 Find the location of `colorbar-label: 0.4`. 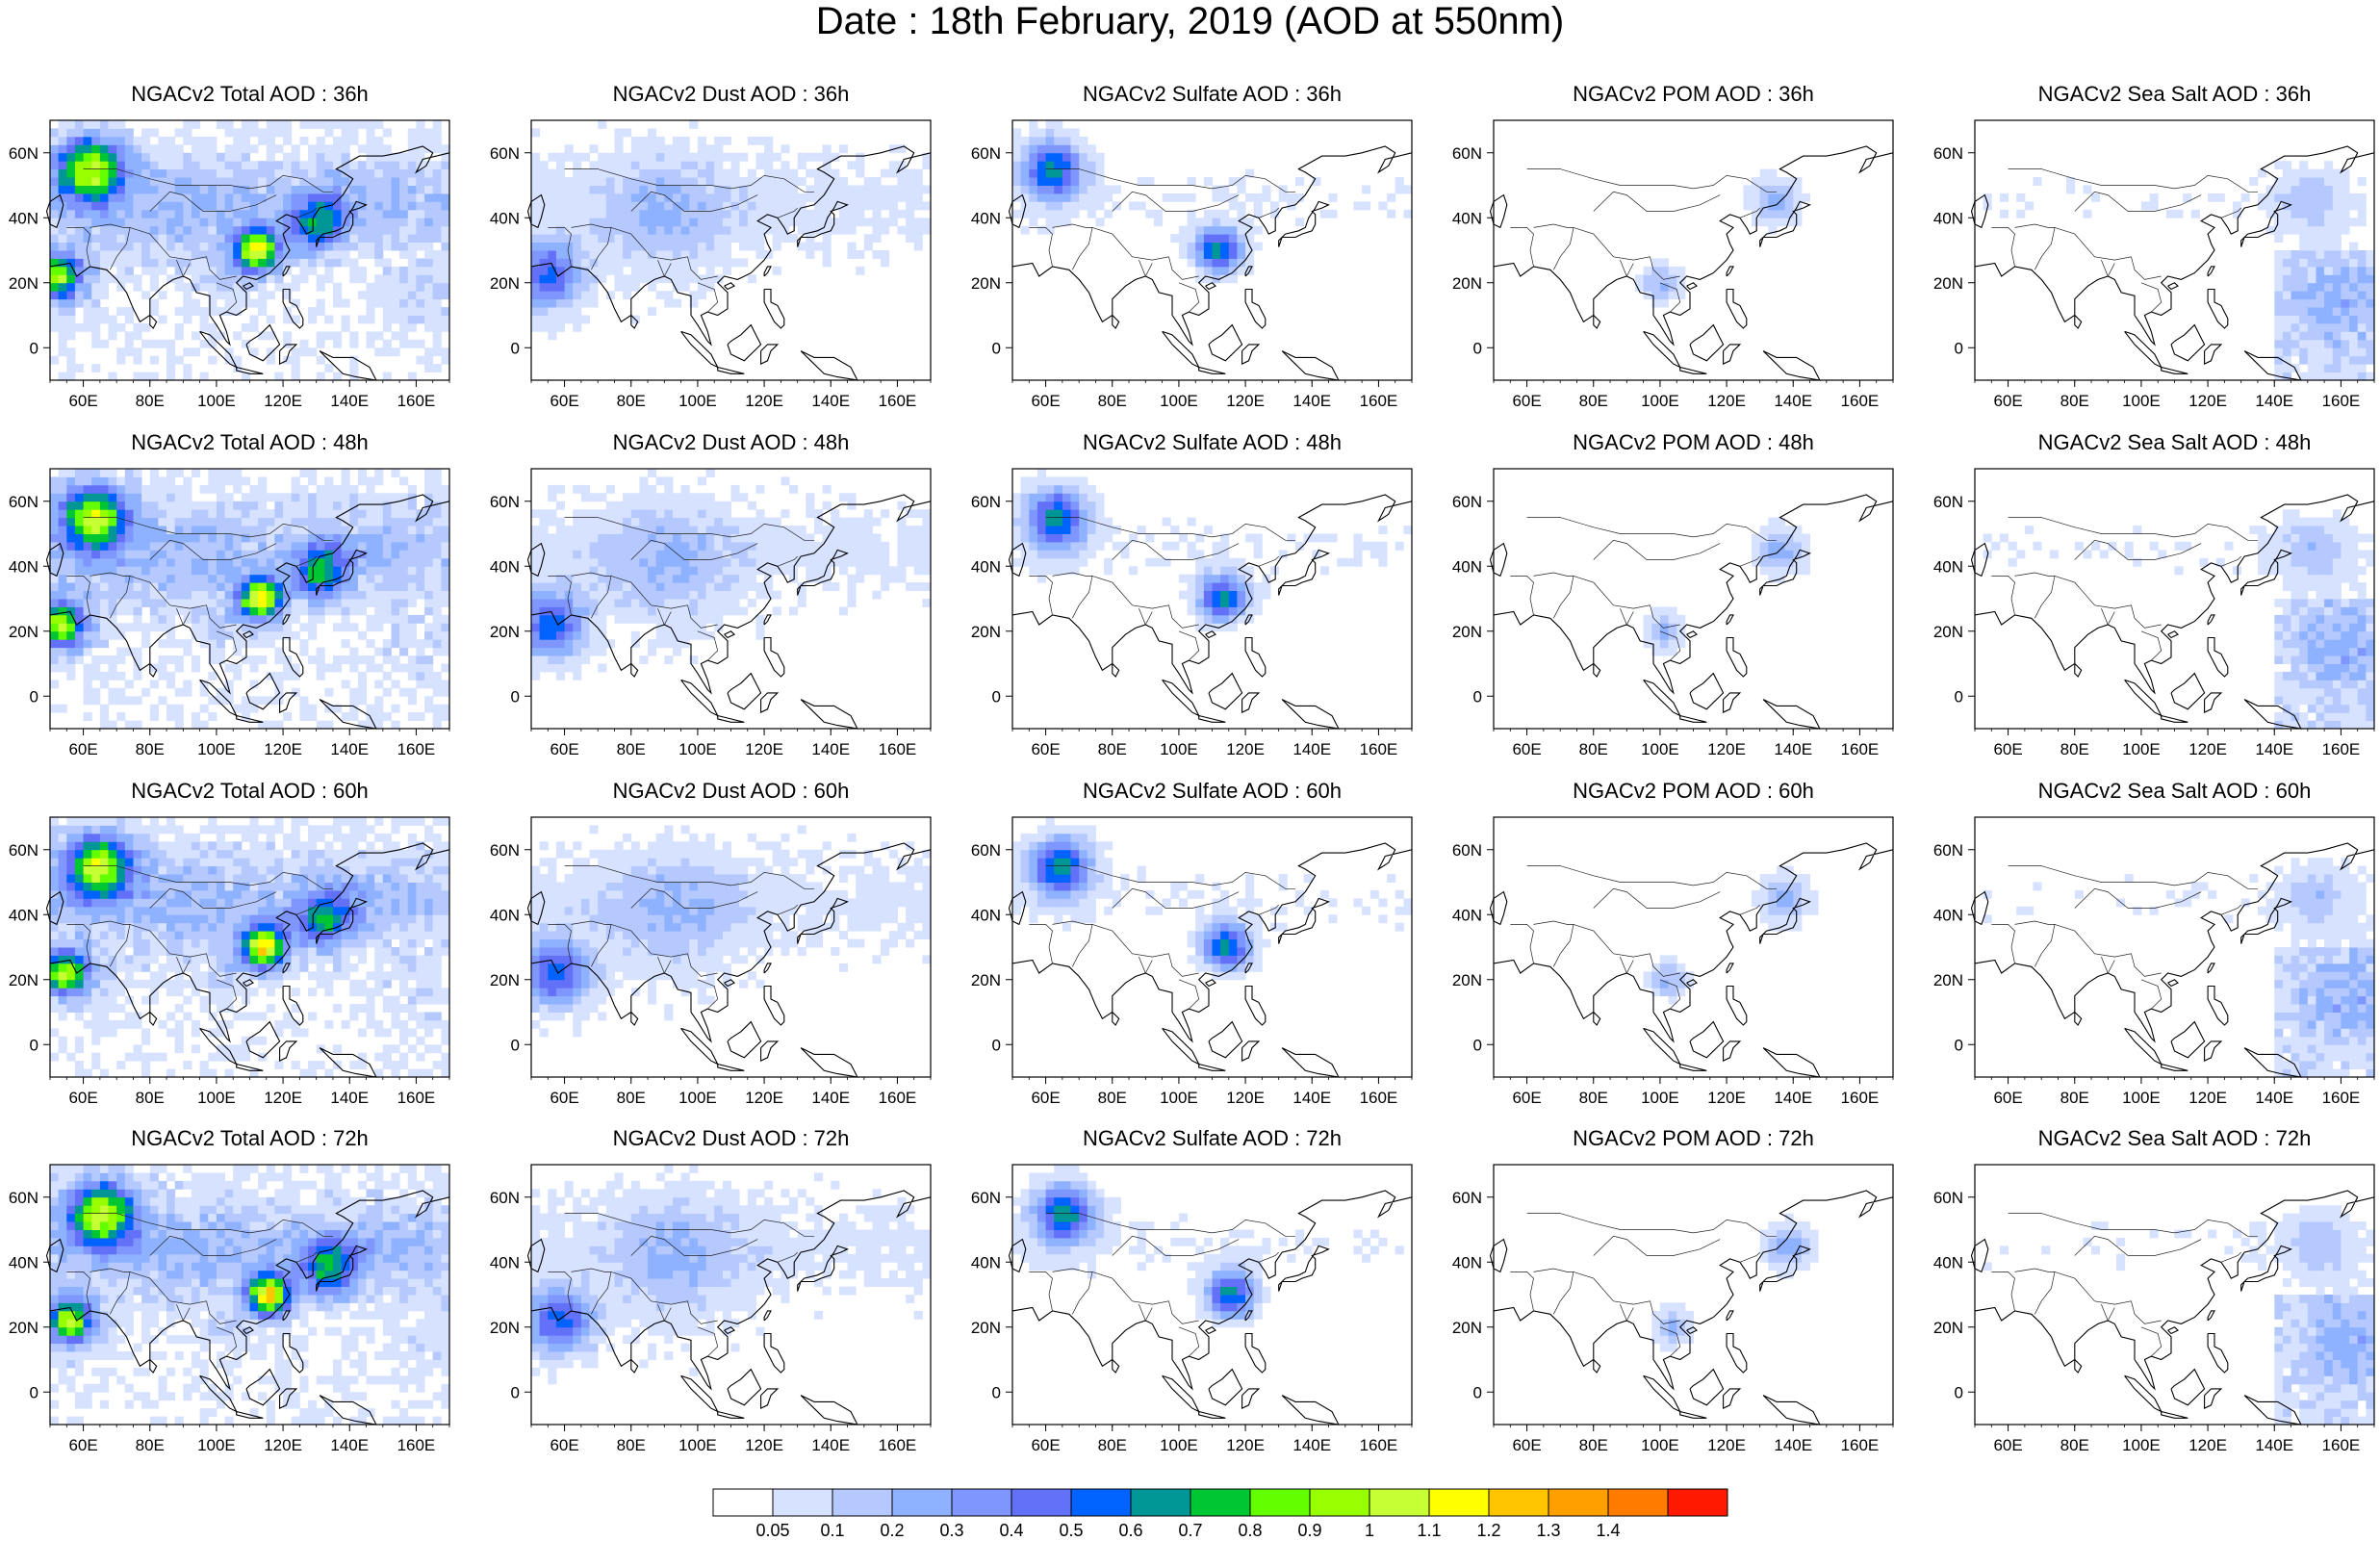

colorbar-label: 0.4 is located at coordinates (1012, 1531).